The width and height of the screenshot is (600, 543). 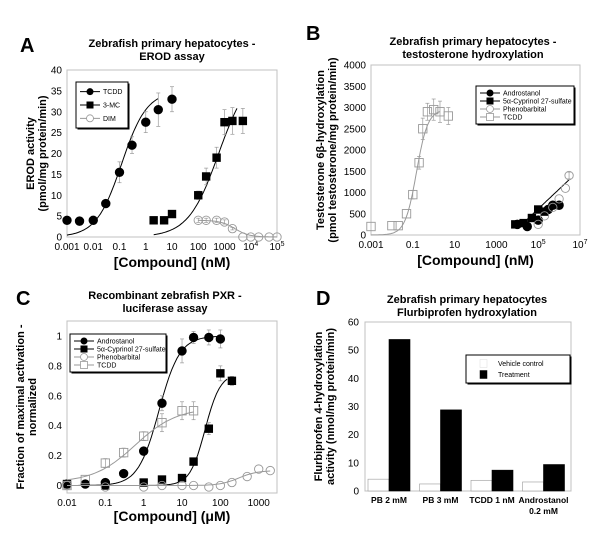 I want to click on x-tick-base: 1000, so click(x=259, y=503).